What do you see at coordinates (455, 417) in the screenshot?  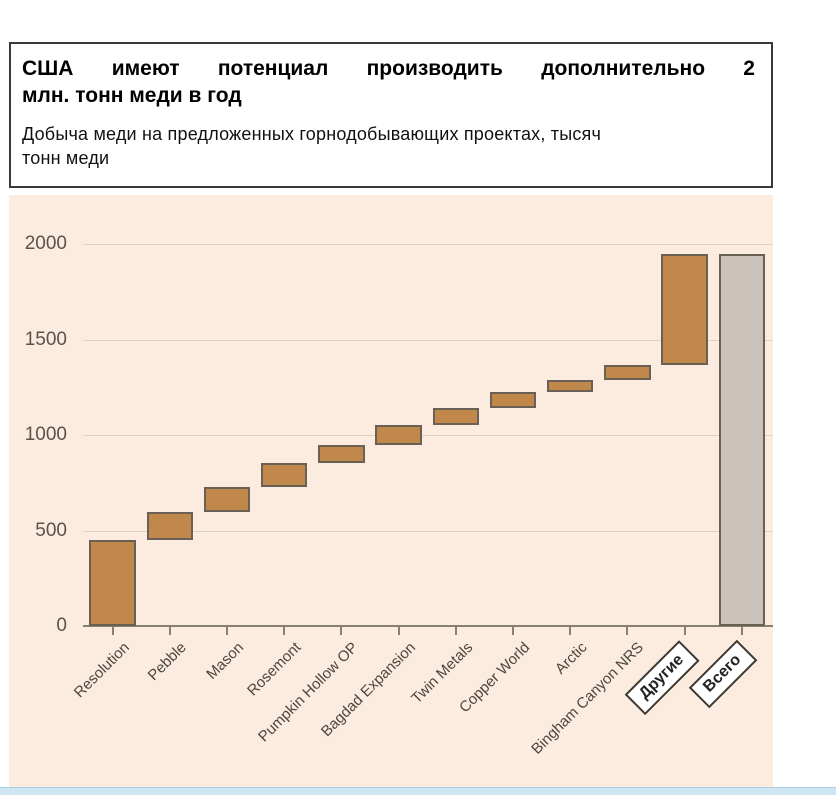 I see `waterfall-bar-twin-metals` at bounding box center [455, 417].